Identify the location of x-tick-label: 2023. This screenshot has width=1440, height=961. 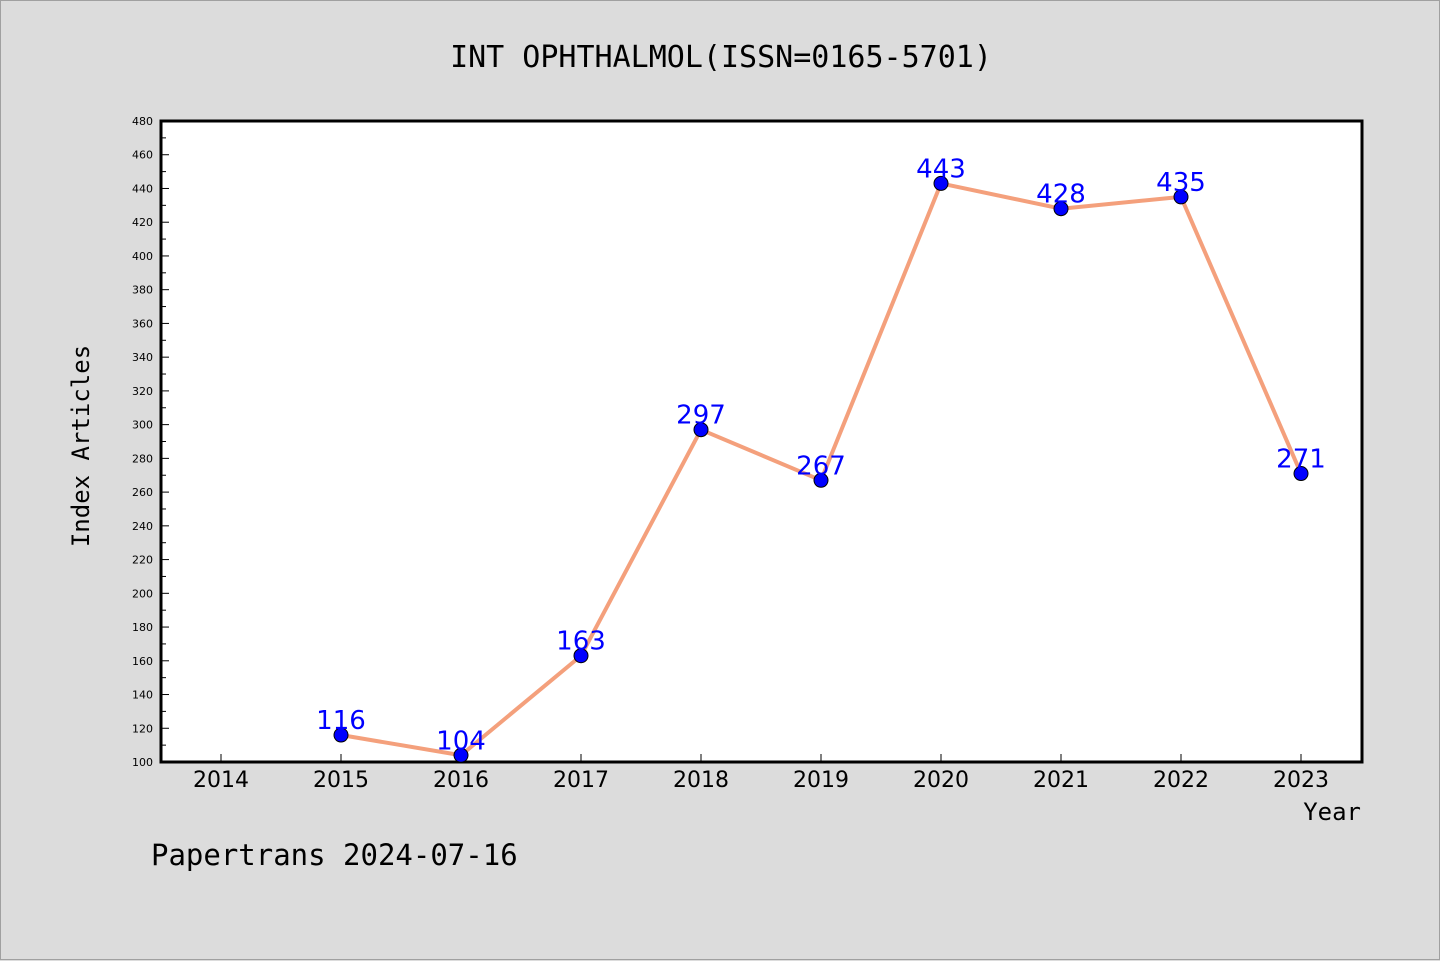
(1301, 780).